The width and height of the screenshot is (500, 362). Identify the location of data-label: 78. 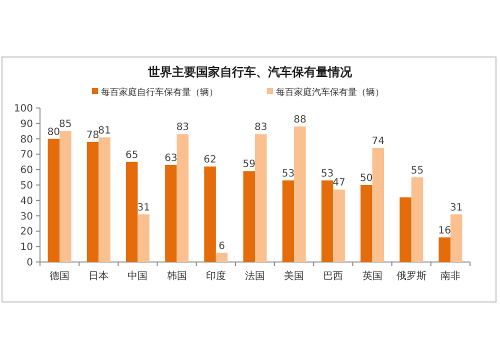
(93, 135).